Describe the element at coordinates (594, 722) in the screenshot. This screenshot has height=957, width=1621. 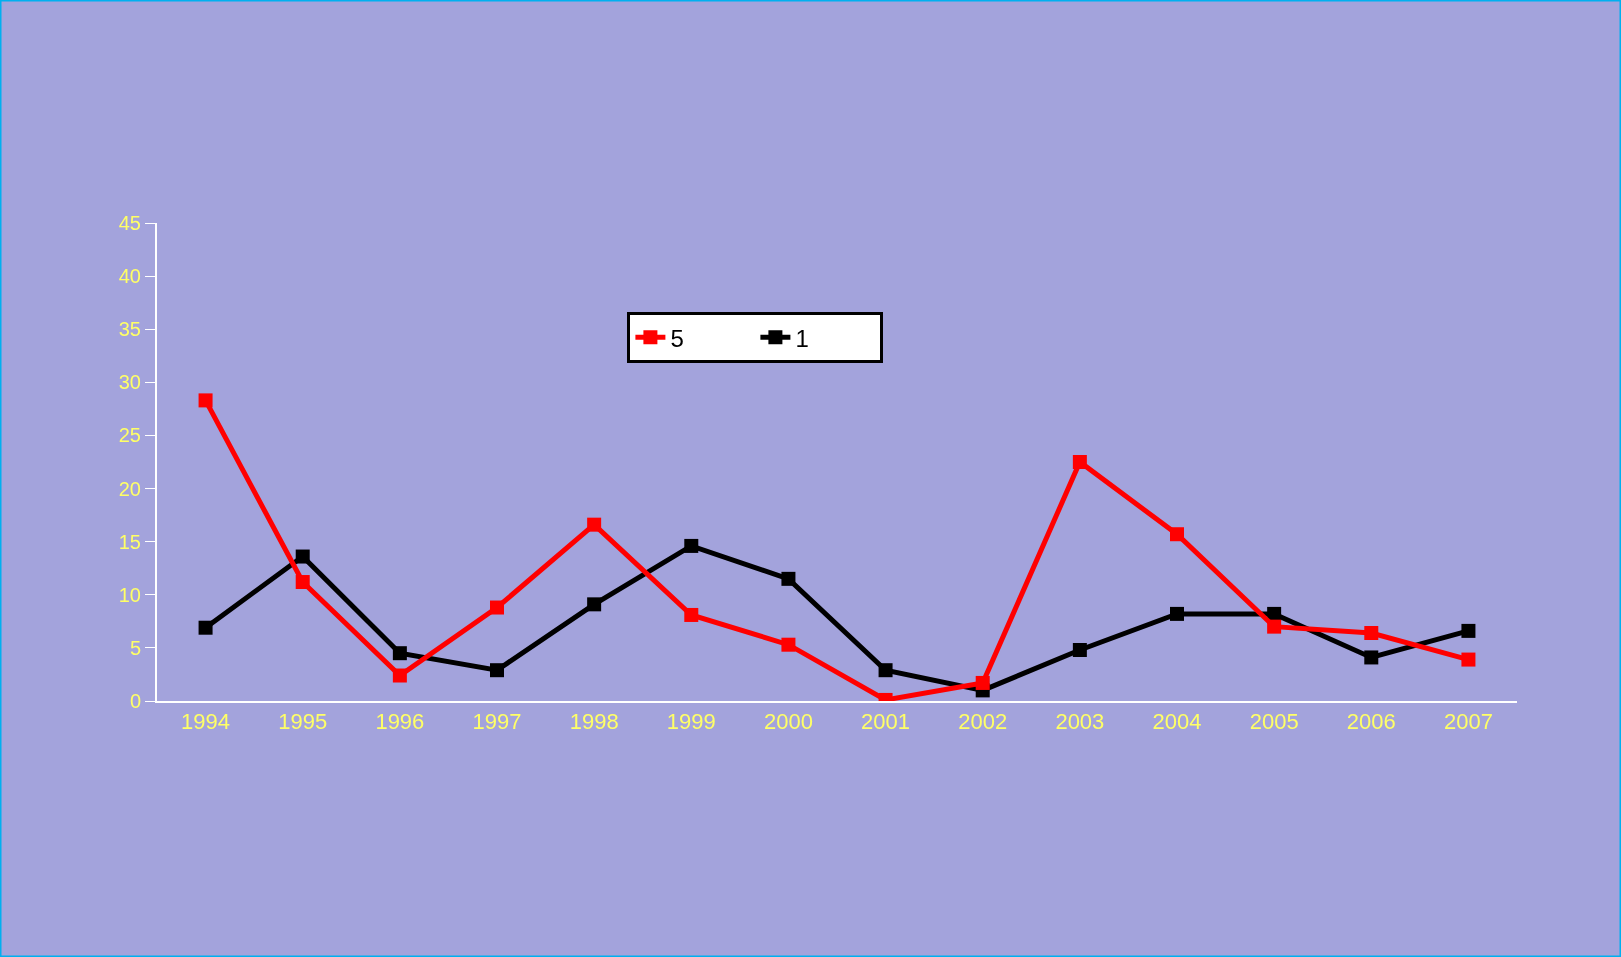
I see `x-tick-label: 1998` at that location.